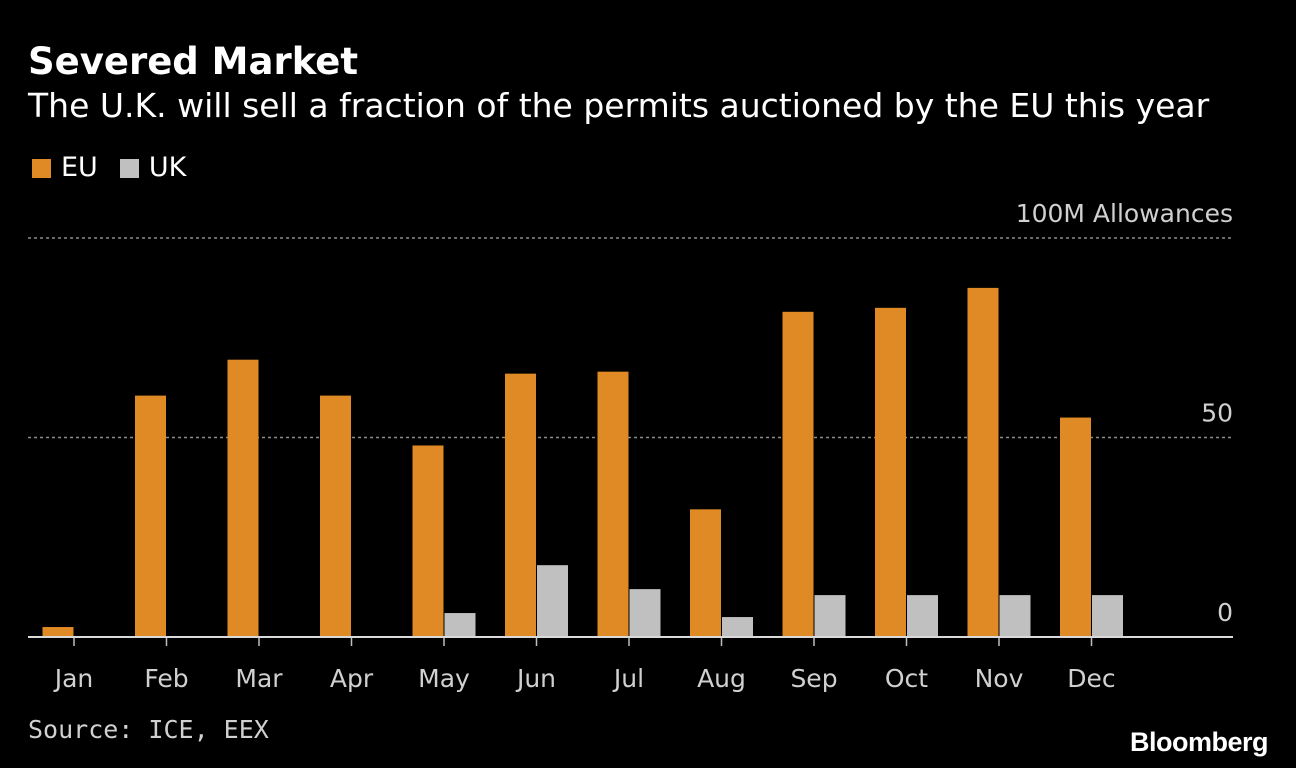 This screenshot has width=1296, height=768. What do you see at coordinates (428, 541) in the screenshot?
I see `bar-eu-may` at bounding box center [428, 541].